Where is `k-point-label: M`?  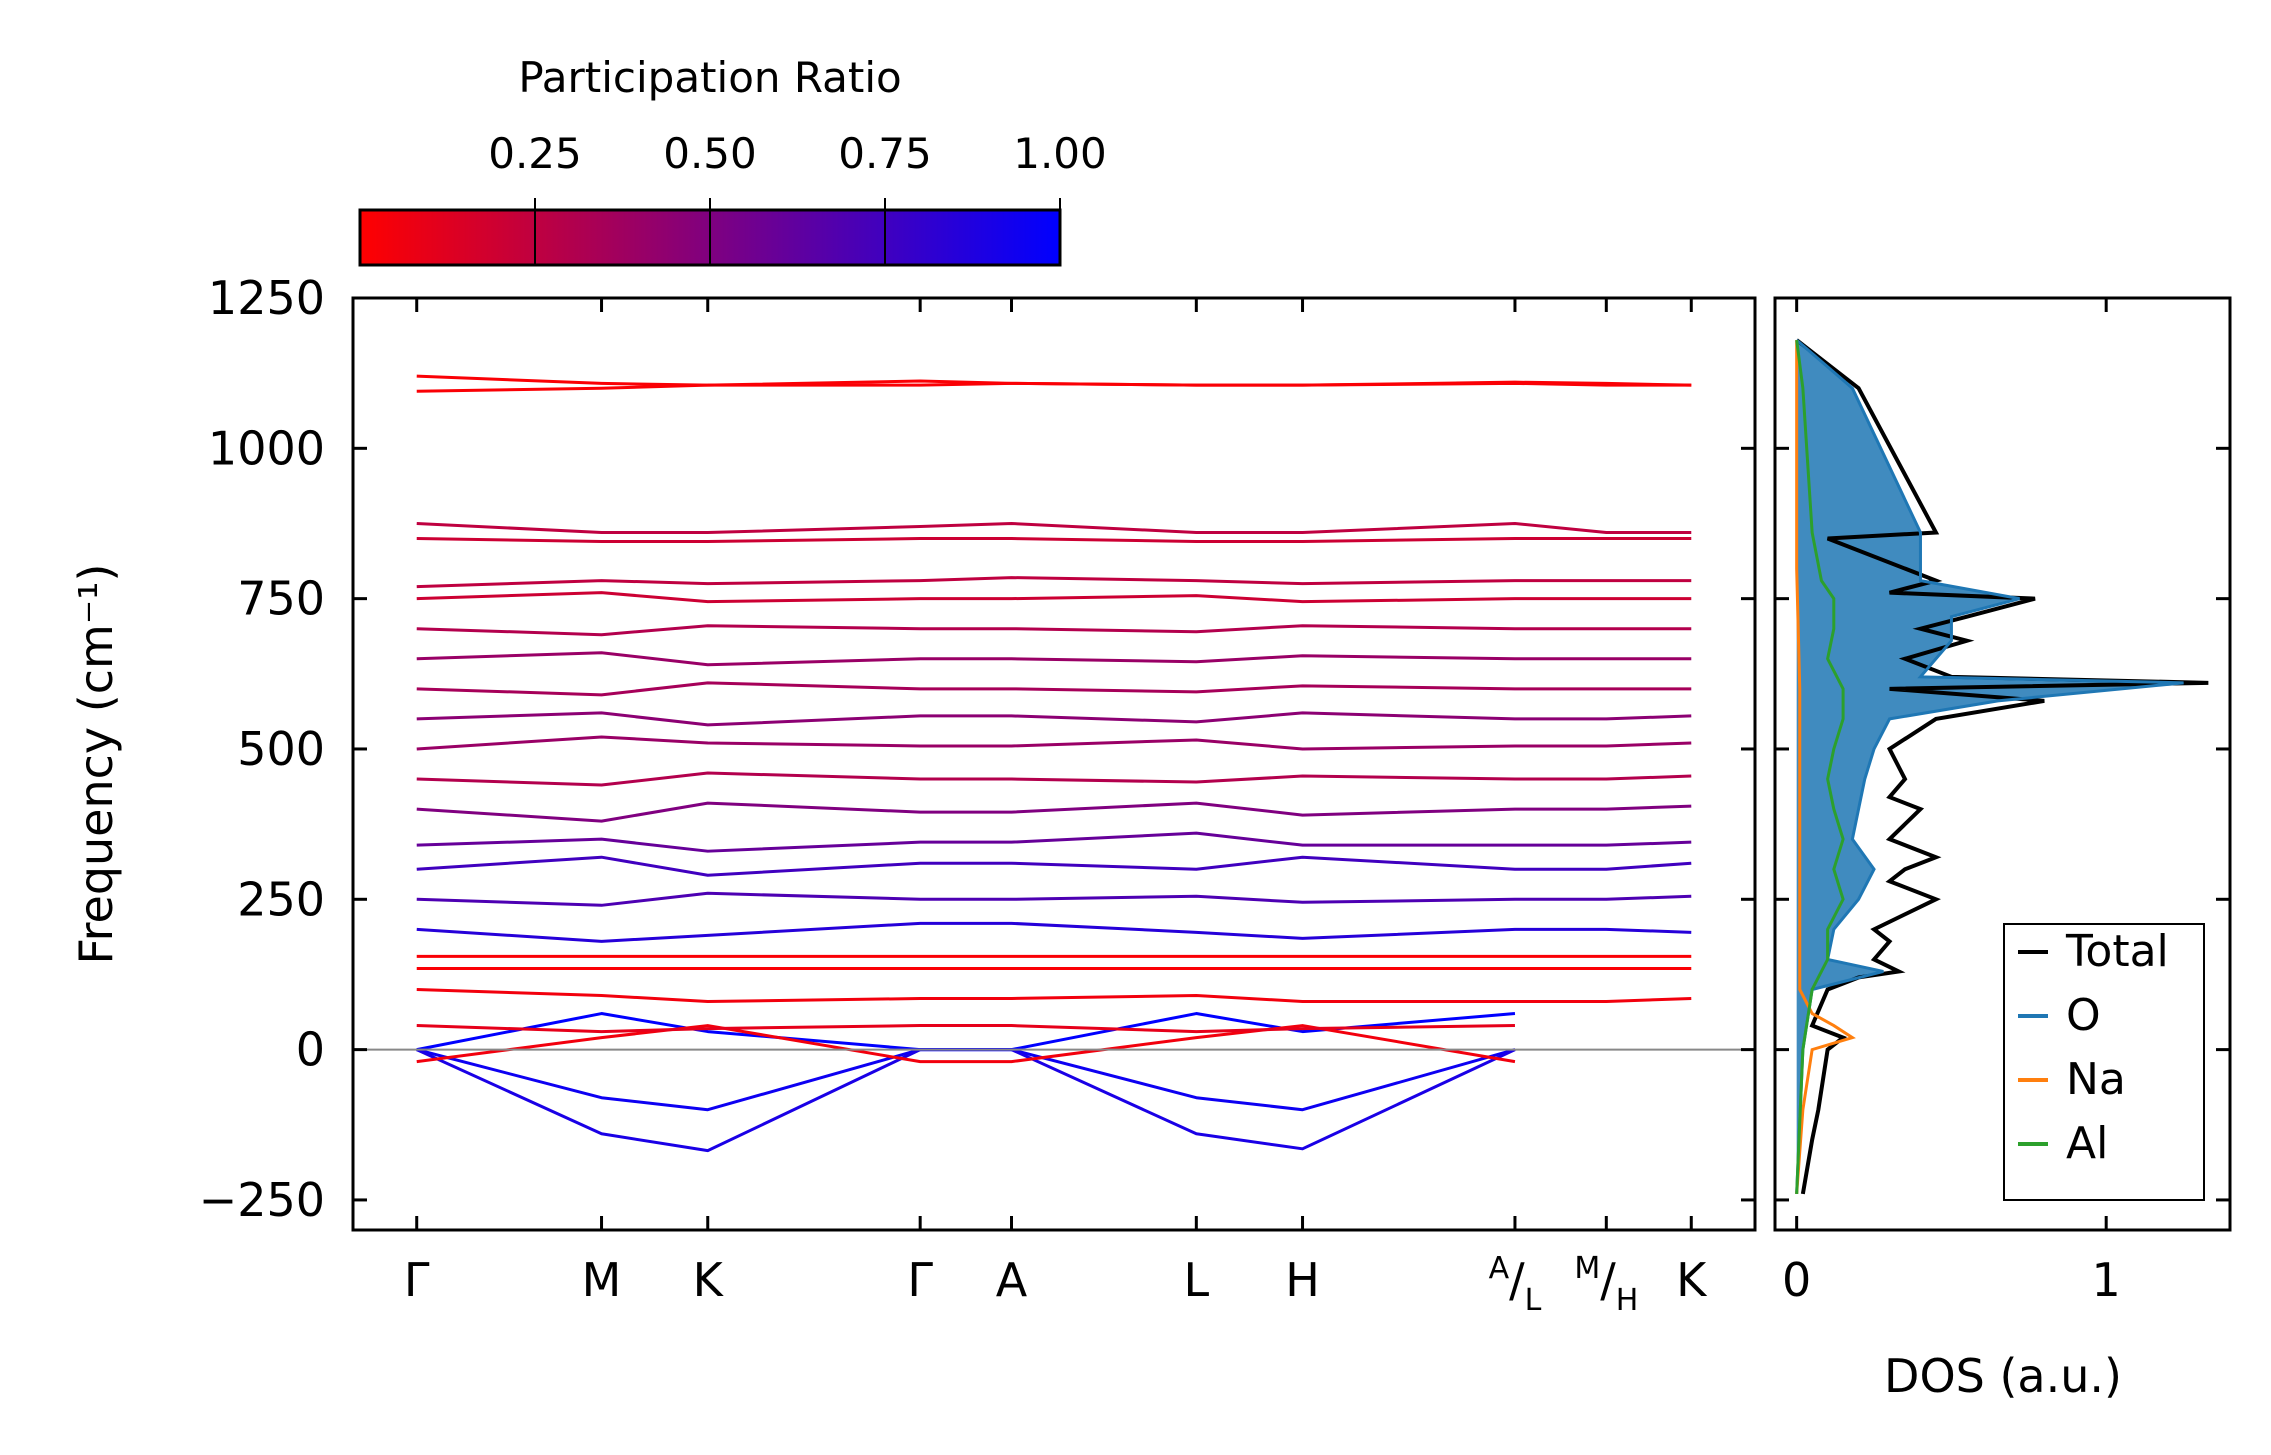 k-point-label: M is located at coordinates (602, 1280).